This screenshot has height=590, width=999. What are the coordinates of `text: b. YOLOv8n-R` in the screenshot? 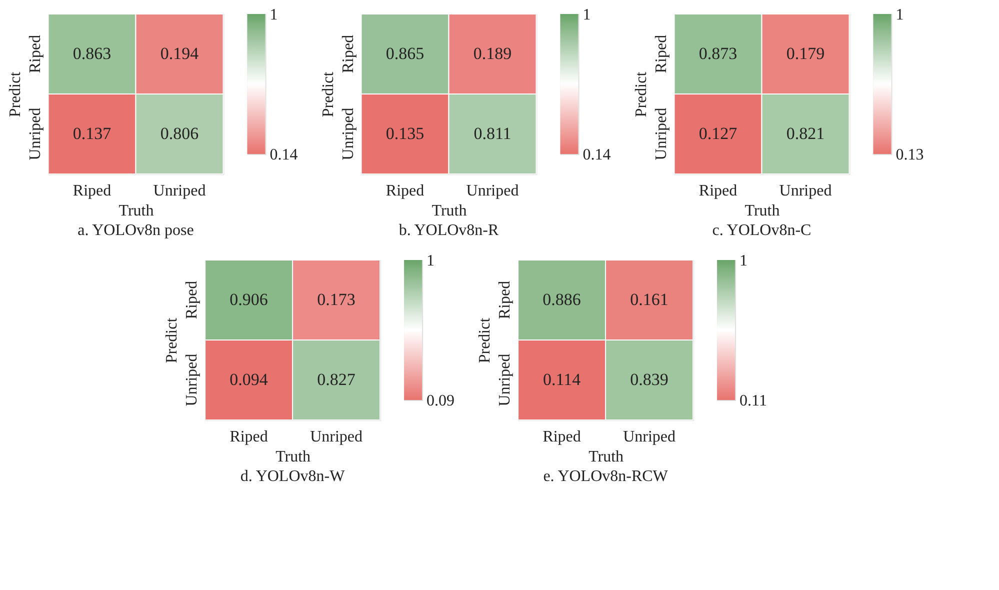 It's located at (448, 230).